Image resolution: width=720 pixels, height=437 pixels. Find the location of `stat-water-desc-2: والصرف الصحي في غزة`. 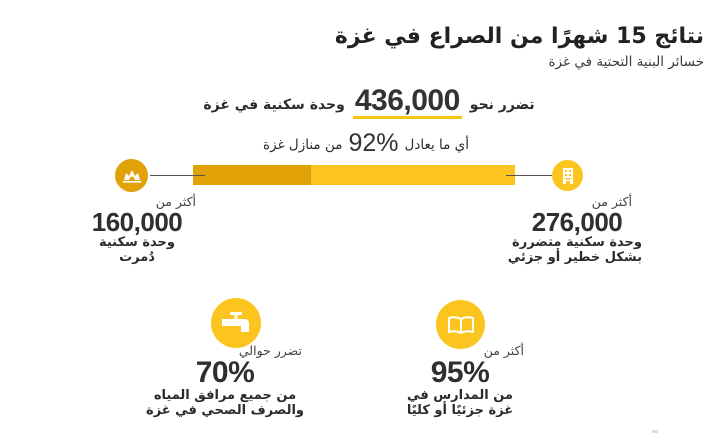

stat-water-desc-2: والصرف الصحي في غزة is located at coordinates (225, 410).